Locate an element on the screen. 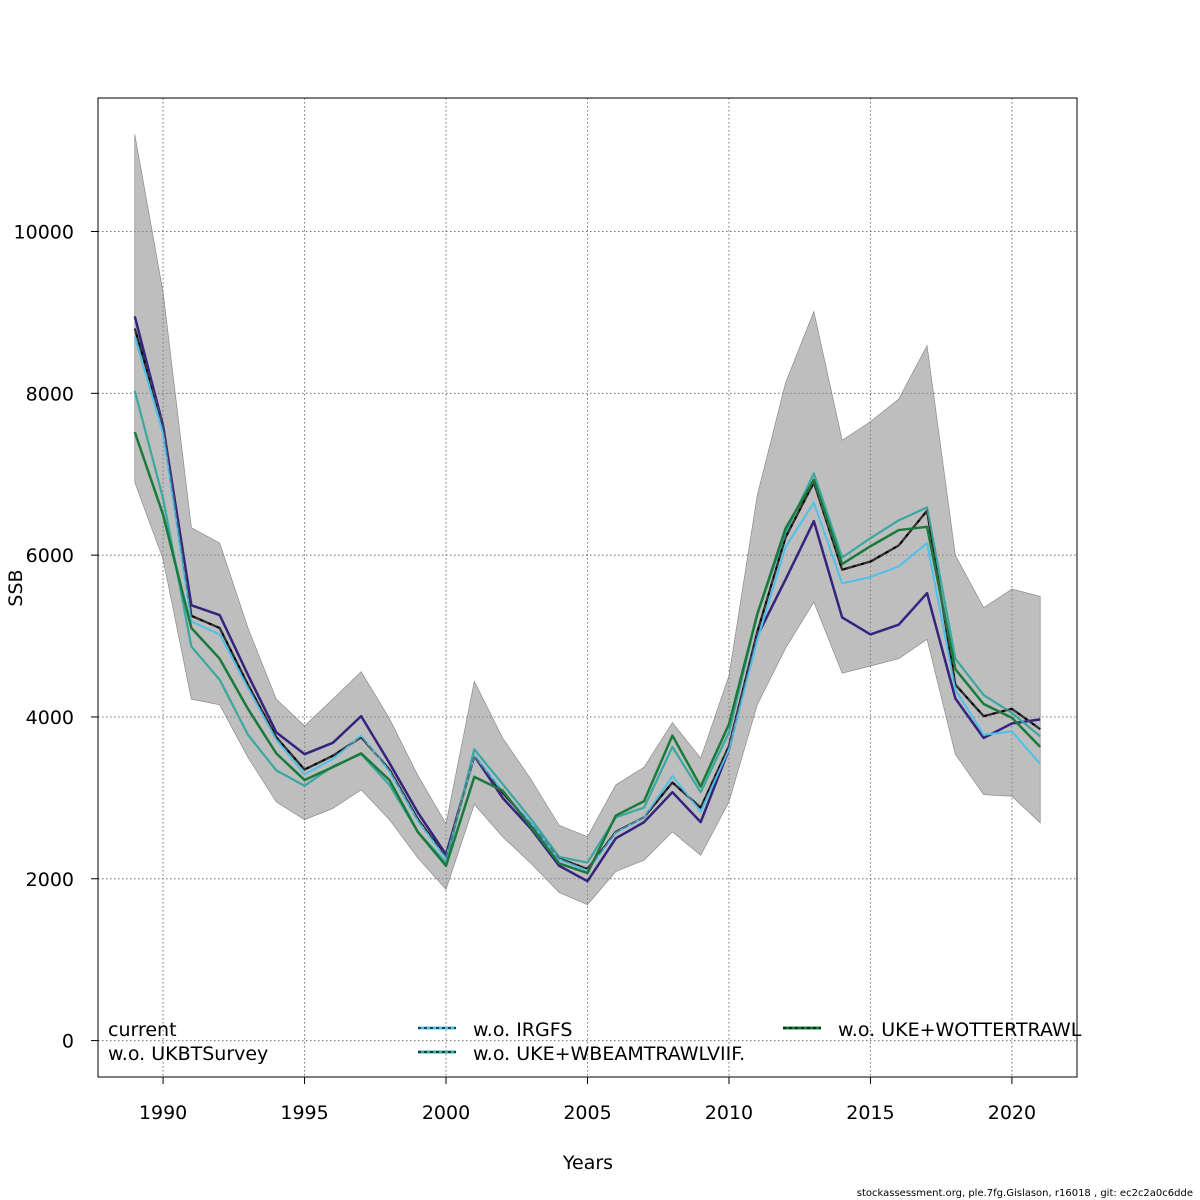 The image size is (1200, 1200). legend-label: current is located at coordinates (142, 1030).